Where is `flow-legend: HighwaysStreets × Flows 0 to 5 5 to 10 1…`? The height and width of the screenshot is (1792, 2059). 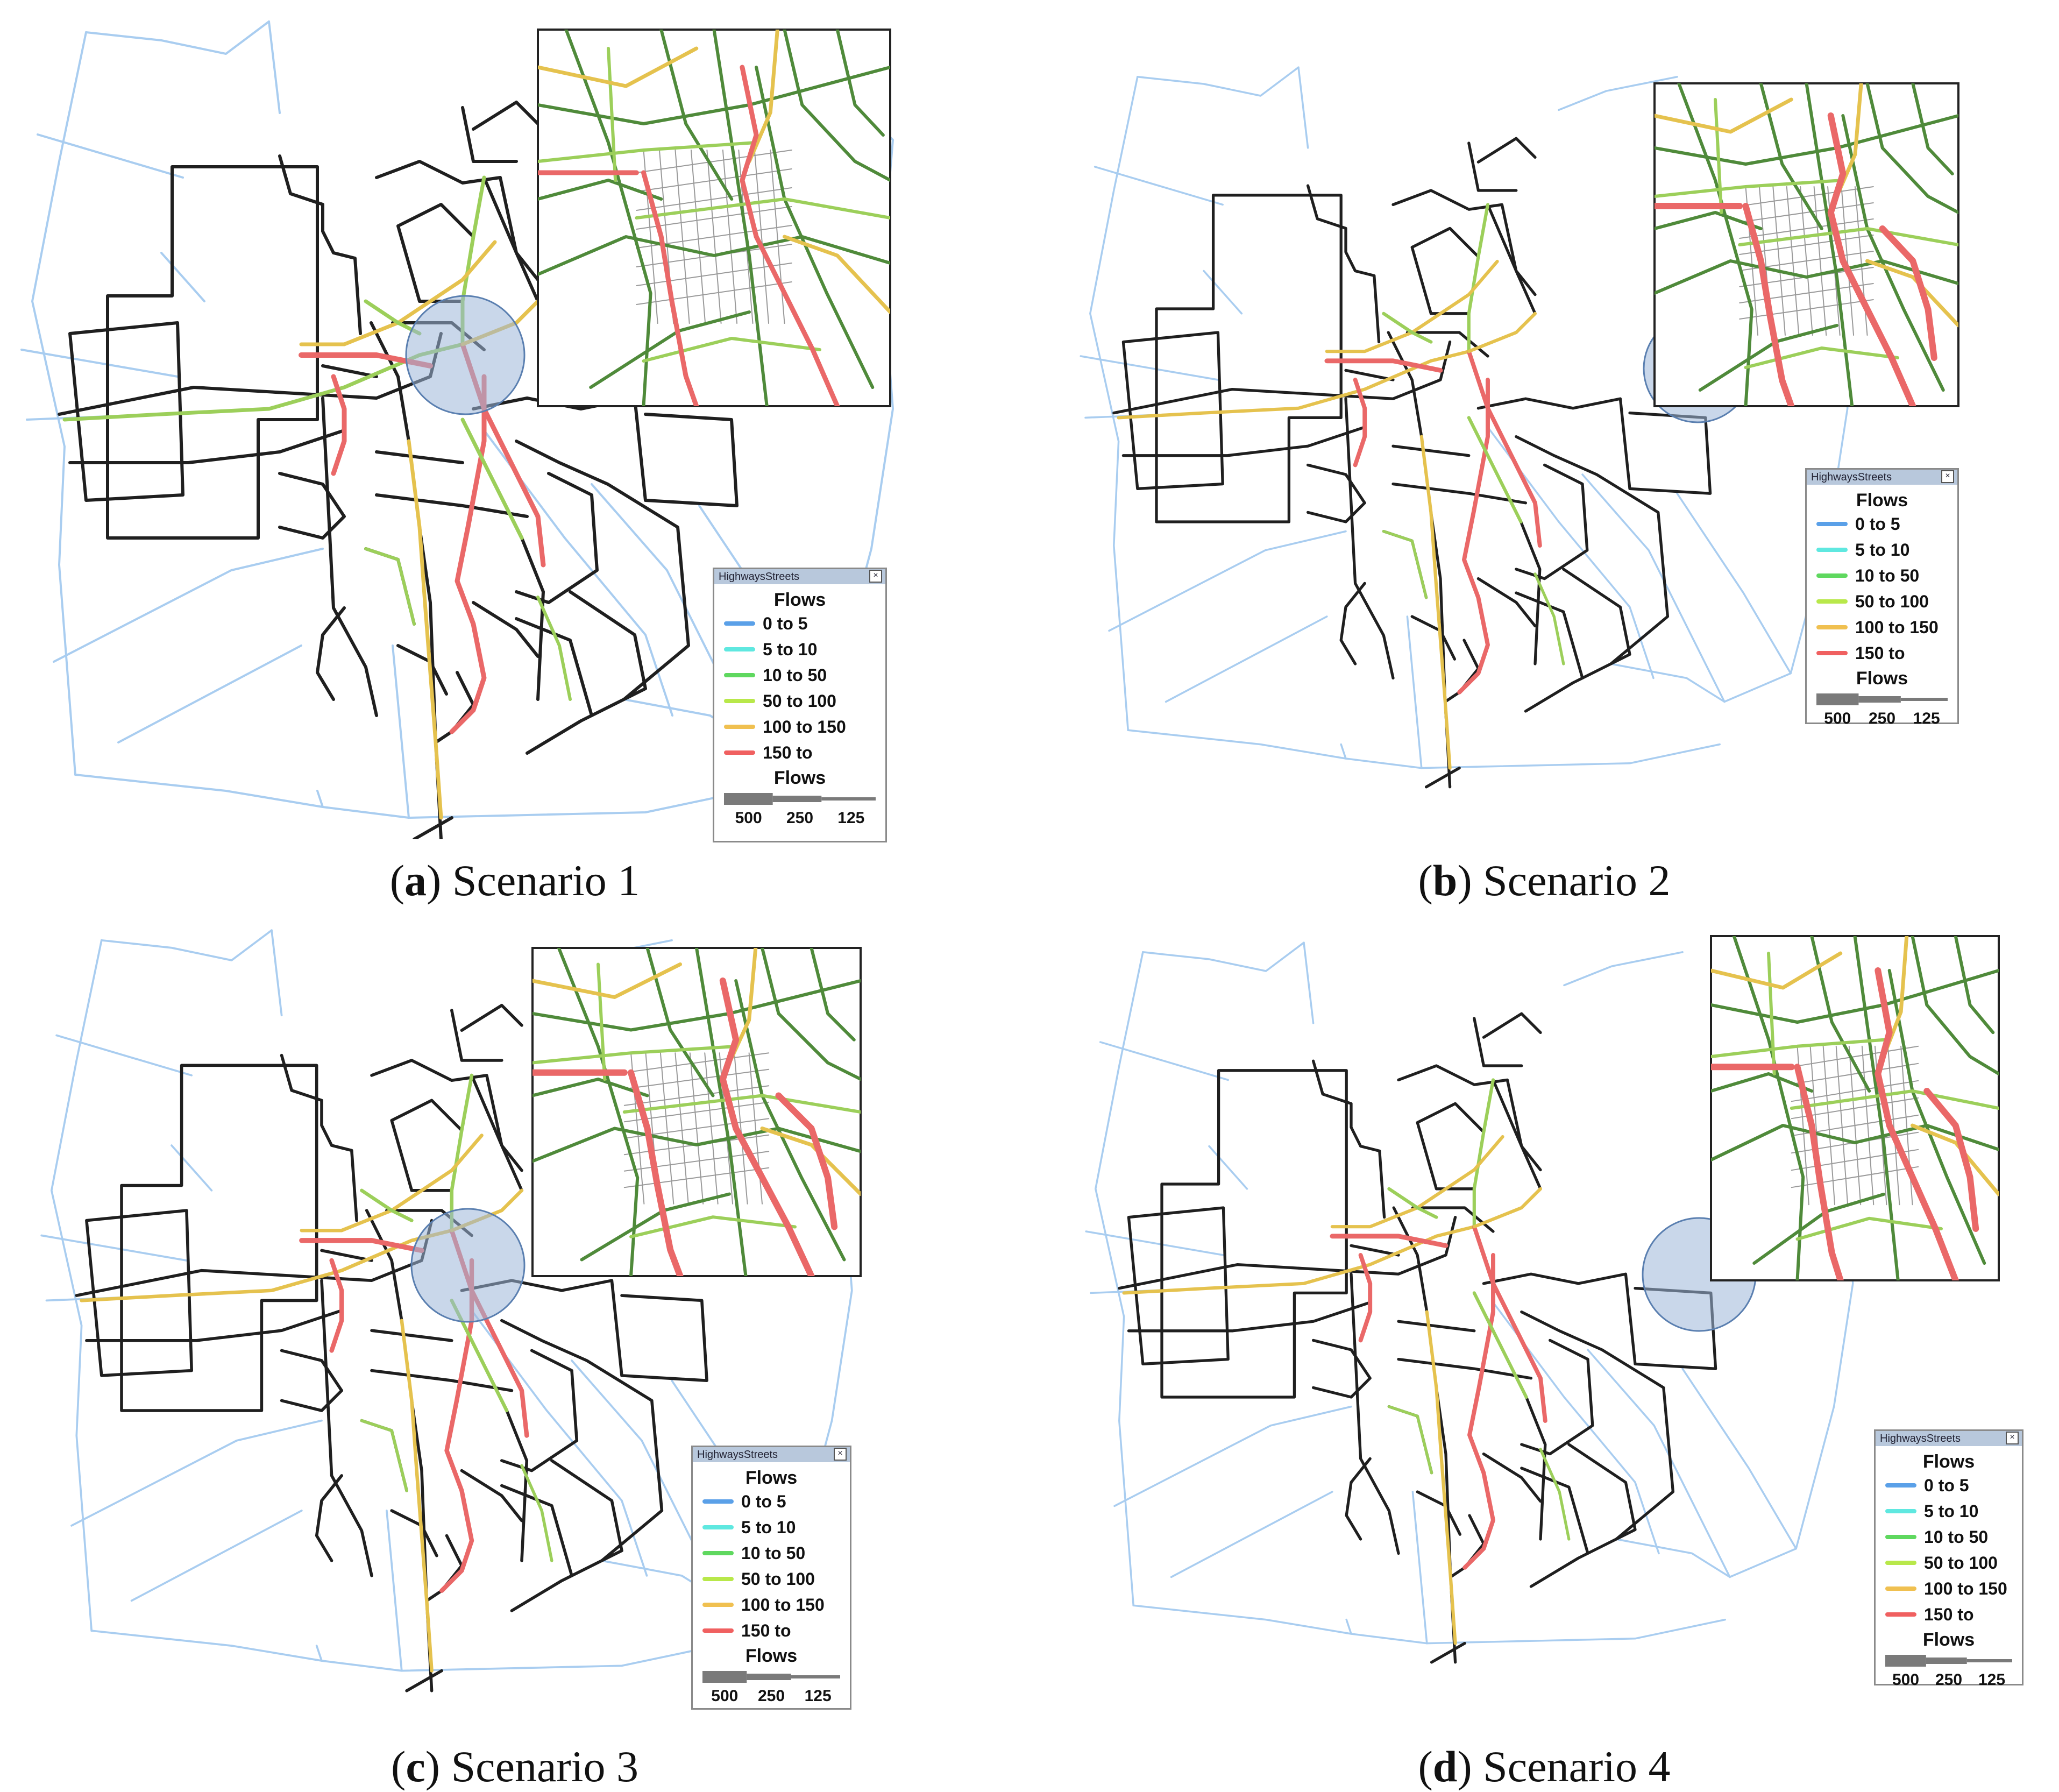
flow-legend: HighwaysStreets × Flows 0 to 5 5 to 10 1… is located at coordinates (771, 1578).